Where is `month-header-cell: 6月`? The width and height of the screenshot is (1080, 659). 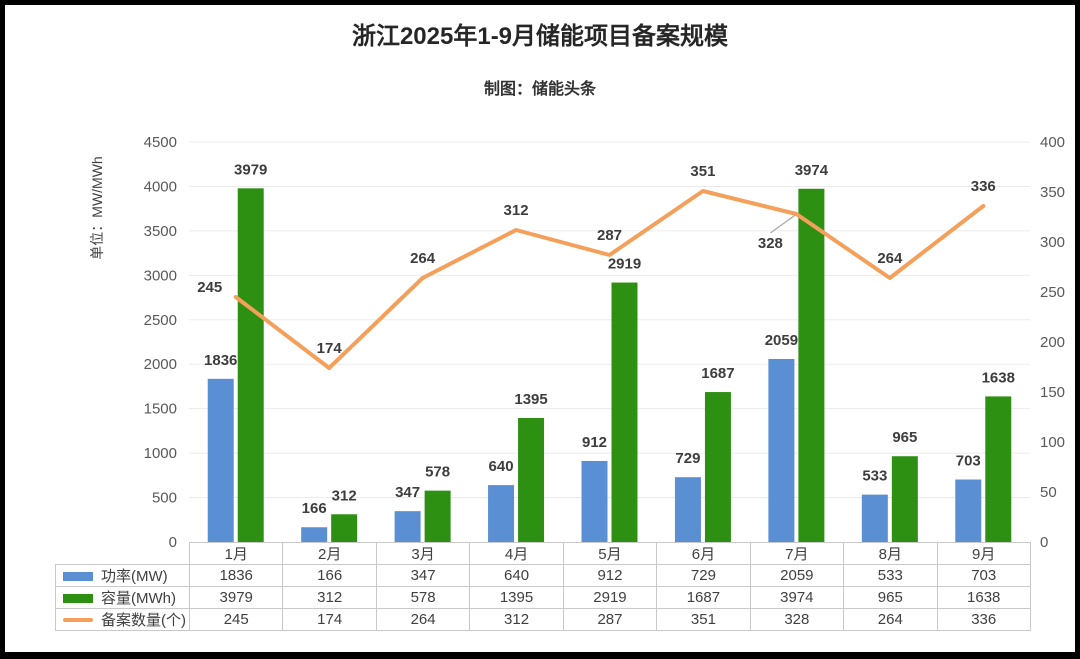
month-header-cell: 6月 is located at coordinates (703, 553).